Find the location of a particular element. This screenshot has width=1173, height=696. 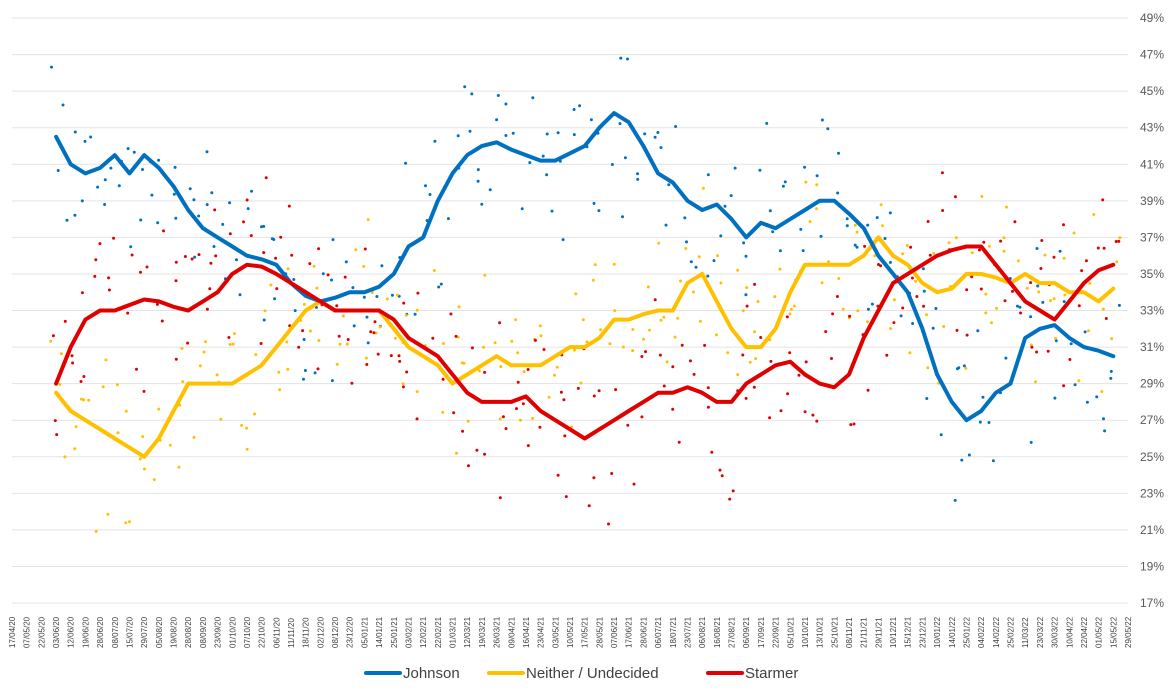

legend: Johnson Neither / Undecided Starmer is located at coordinates (581, 673).